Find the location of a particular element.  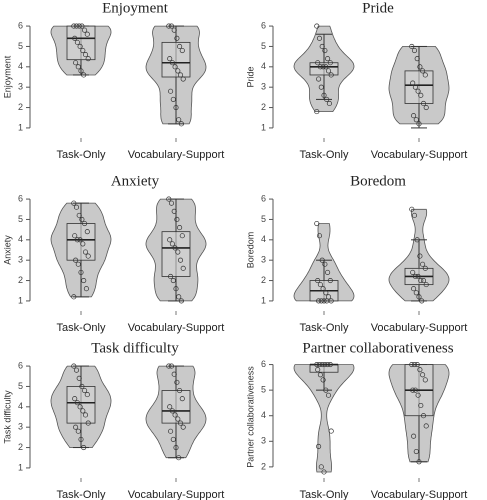

x-tick-label: Task-Only is located at coordinates (81, 328).